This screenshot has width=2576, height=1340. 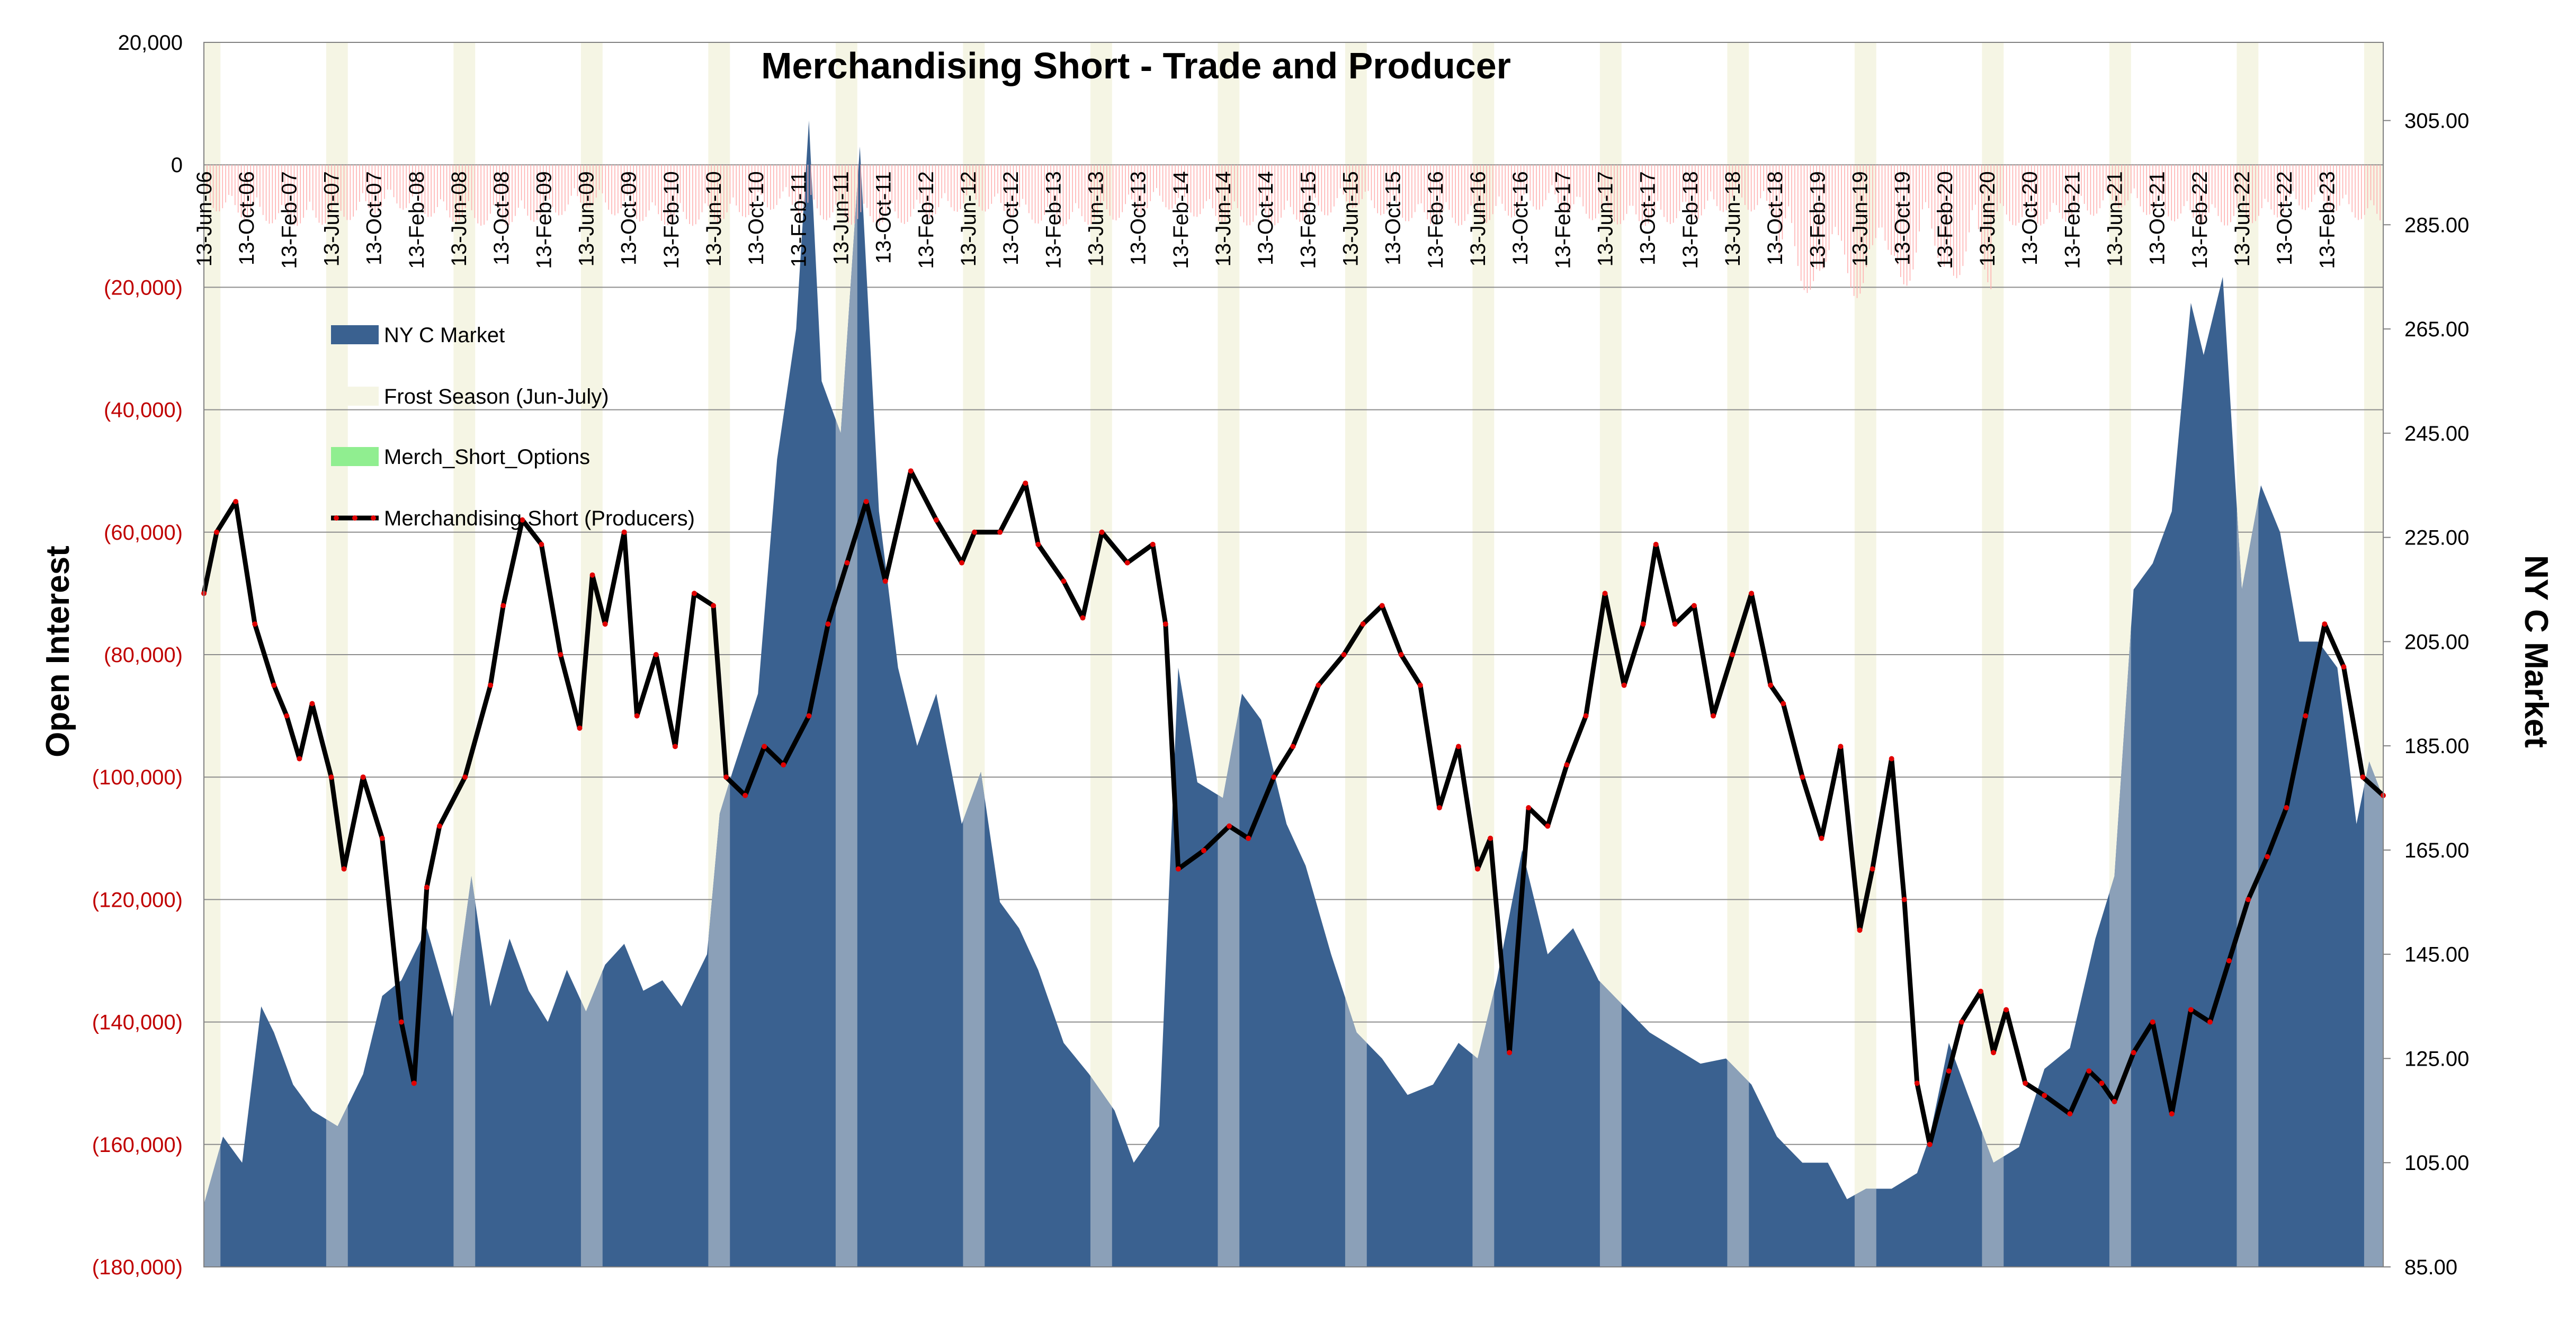 What do you see at coordinates (1138, 218) in the screenshot?
I see `x-tick-label: 13-Oct-13` at bounding box center [1138, 218].